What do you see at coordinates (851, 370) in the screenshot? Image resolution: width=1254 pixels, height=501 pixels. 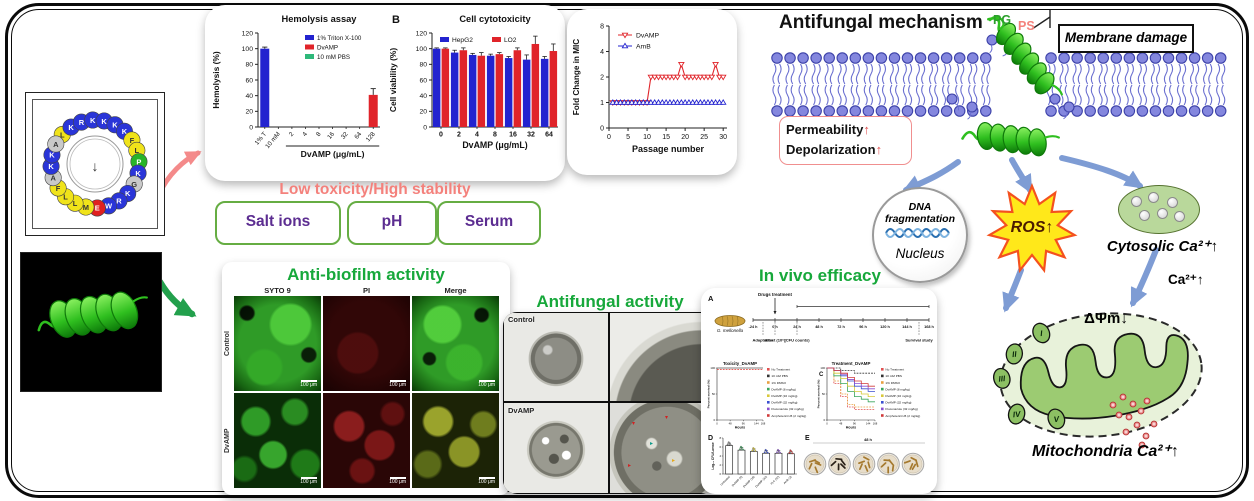 I see `survival-line` at bounding box center [851, 370].